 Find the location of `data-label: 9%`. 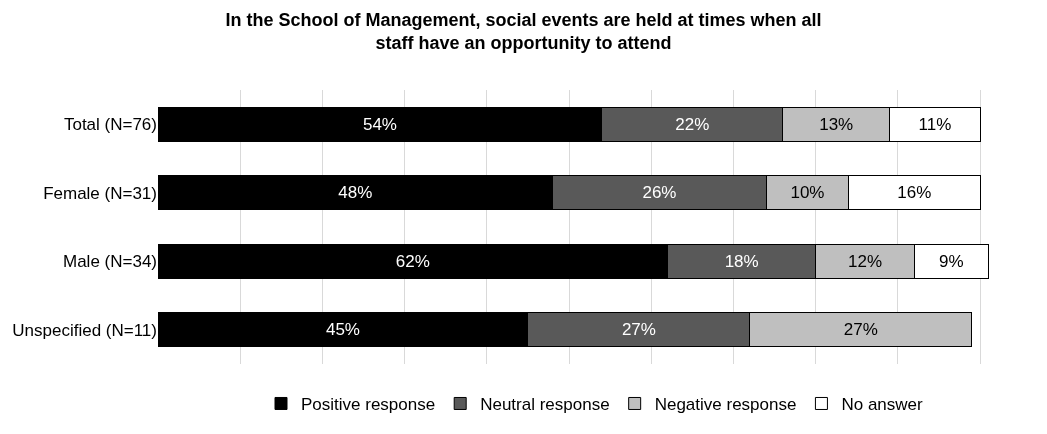

data-label: 9% is located at coordinates (951, 261).